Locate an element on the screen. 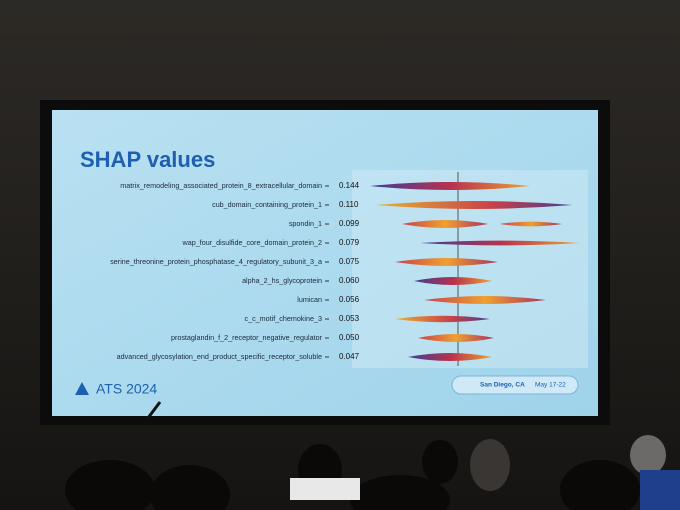  feature-value: 0.079 is located at coordinates (349, 242).